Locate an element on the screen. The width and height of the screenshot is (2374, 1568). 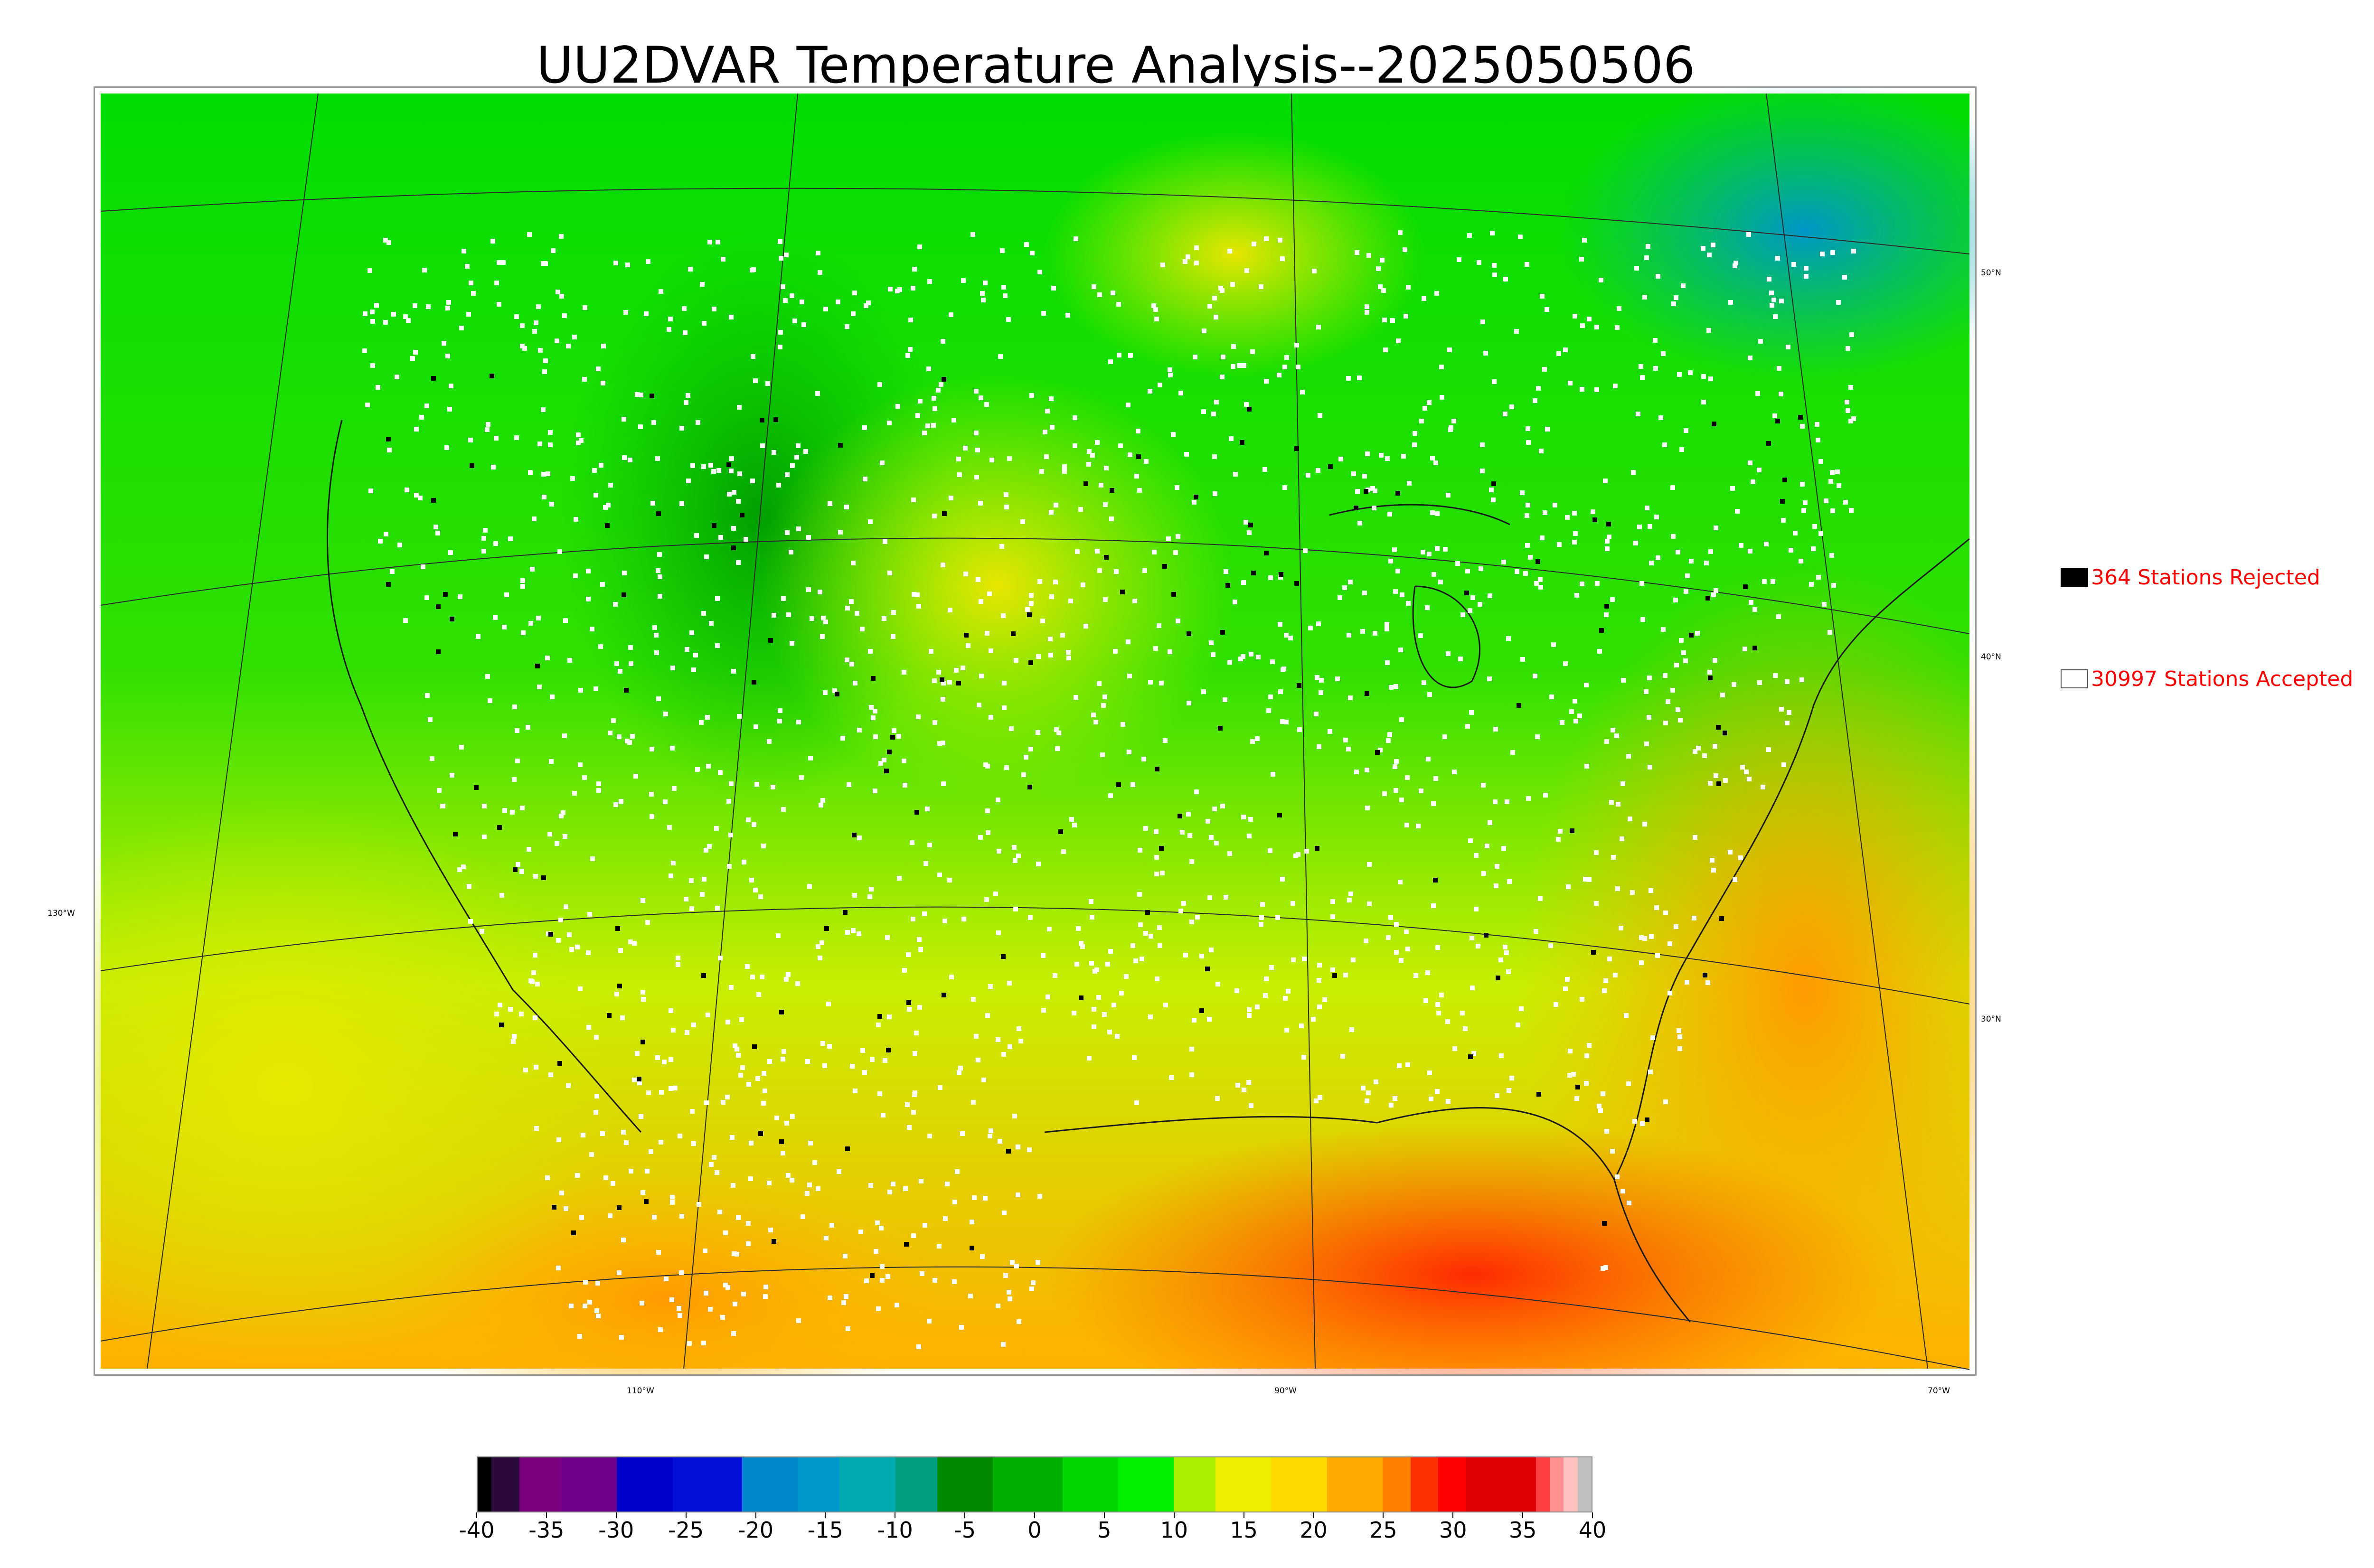
colorbar-tick is located at coordinates (1313, 1515).